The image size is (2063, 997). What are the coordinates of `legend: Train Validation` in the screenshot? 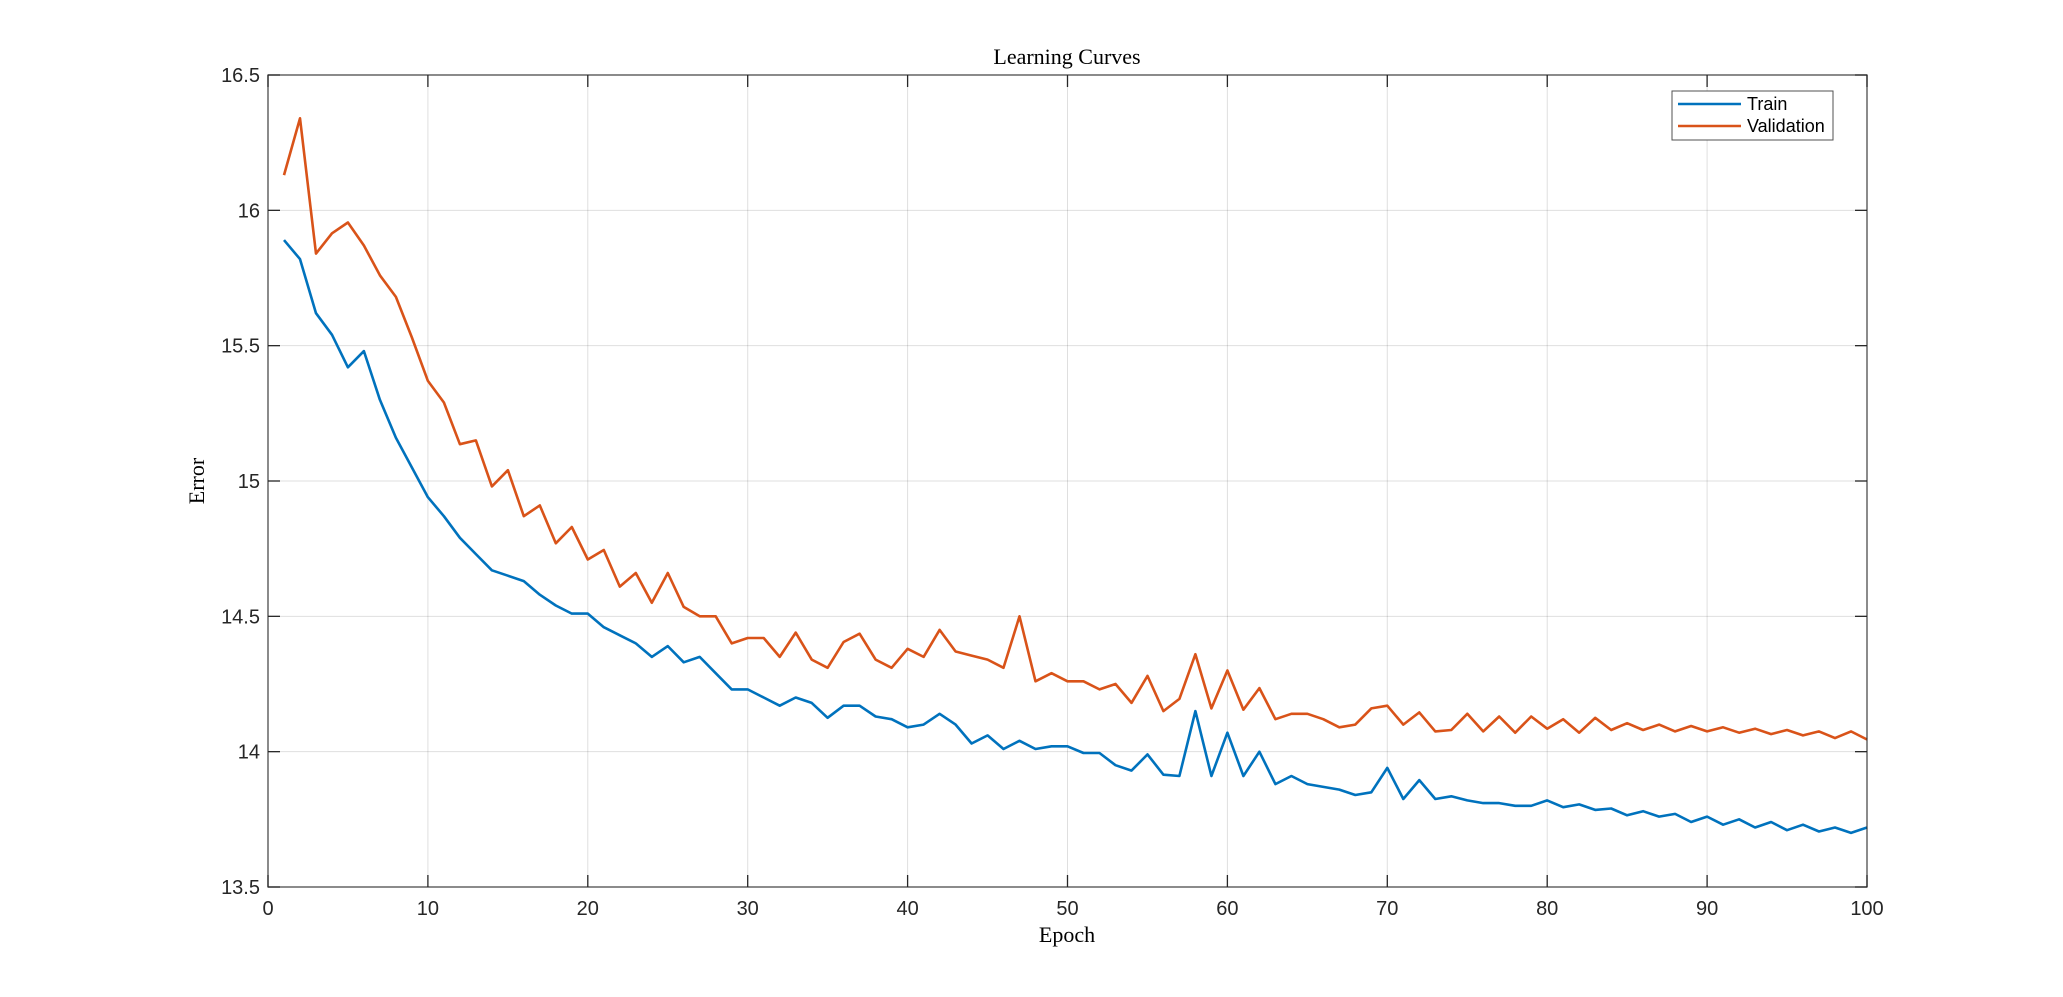 It's located at (1752, 115).